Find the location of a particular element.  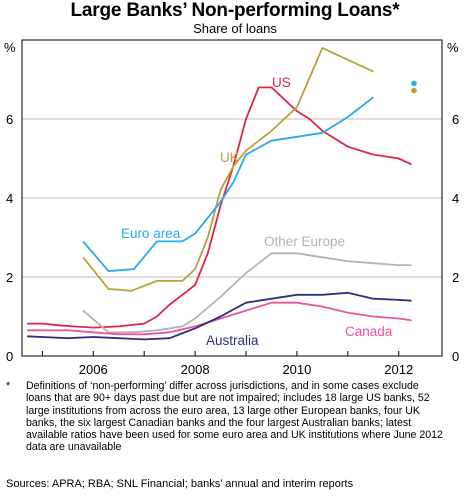

series-markers is located at coordinates (414, 87).